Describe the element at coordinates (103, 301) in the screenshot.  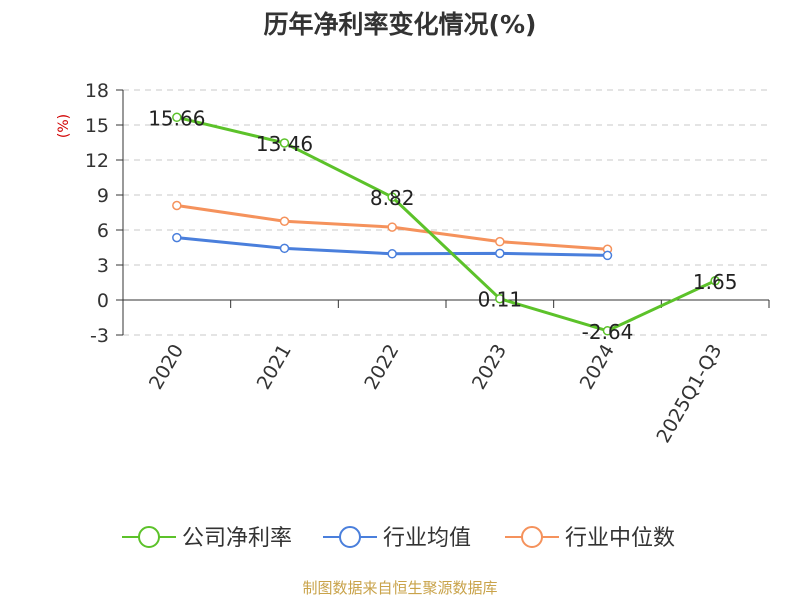
I see `y-tick-label: 0` at that location.